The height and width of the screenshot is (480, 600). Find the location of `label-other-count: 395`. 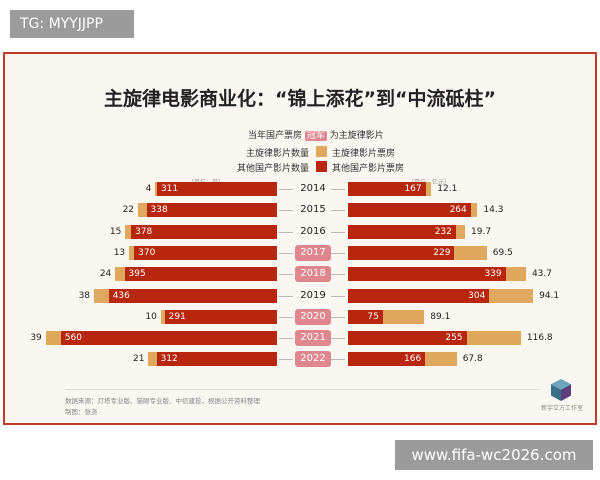

label-other-count: 395 is located at coordinates (137, 274).